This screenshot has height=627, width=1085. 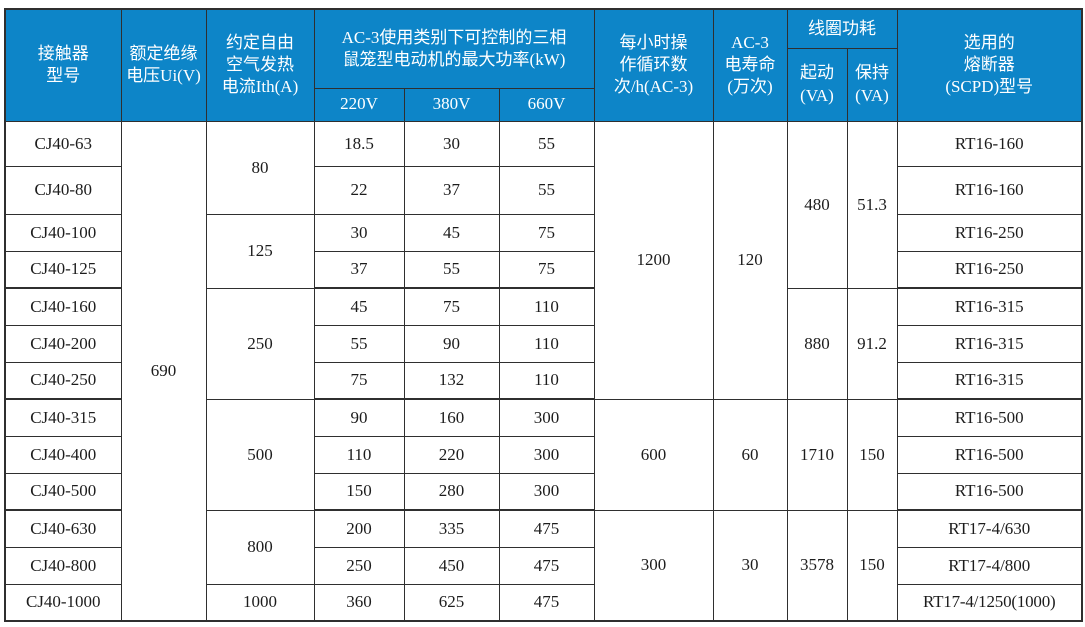 What do you see at coordinates (989, 65) in the screenshot?
I see `header-fuse-model: 选用的 熔断器 (SCPD)型号` at bounding box center [989, 65].